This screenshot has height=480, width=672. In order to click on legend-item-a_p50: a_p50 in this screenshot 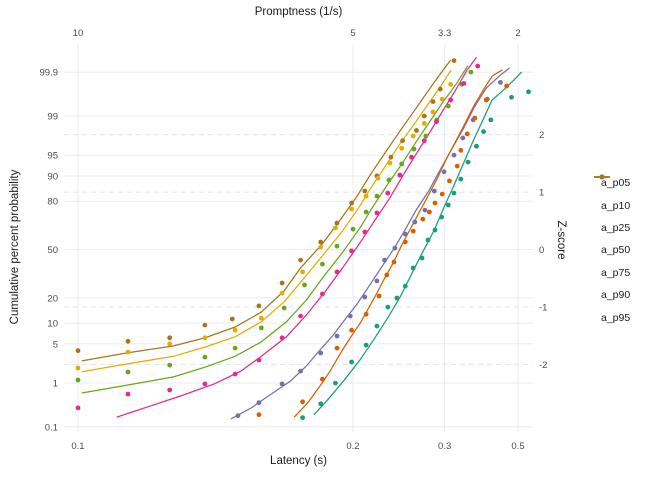, I will do `click(611, 217)`.